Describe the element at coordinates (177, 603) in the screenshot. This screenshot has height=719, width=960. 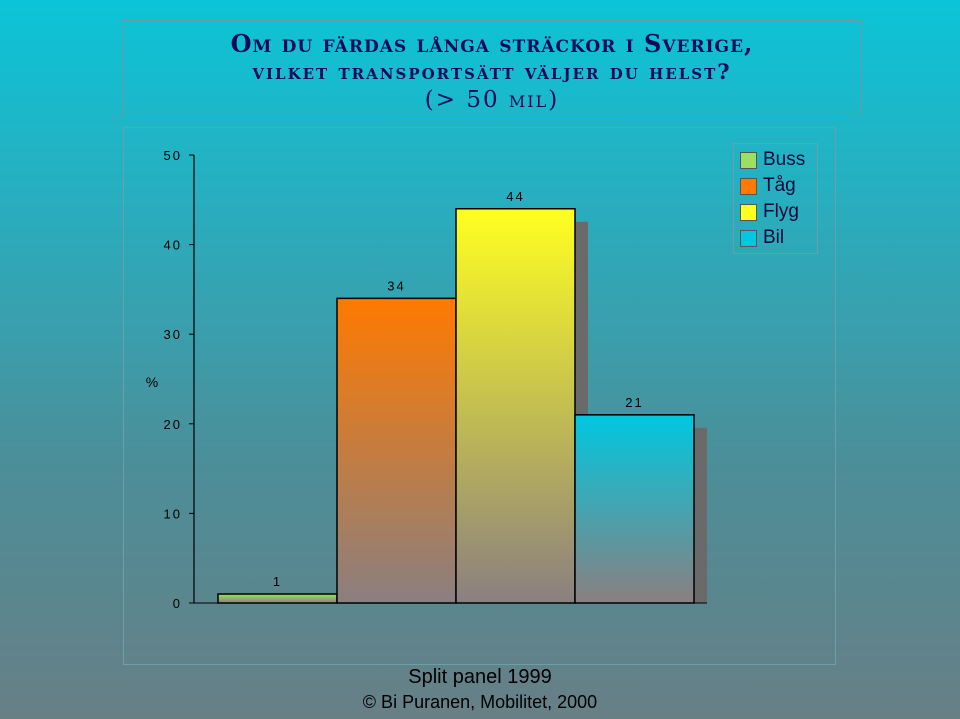
I see `y-tick-label: 0` at that location.